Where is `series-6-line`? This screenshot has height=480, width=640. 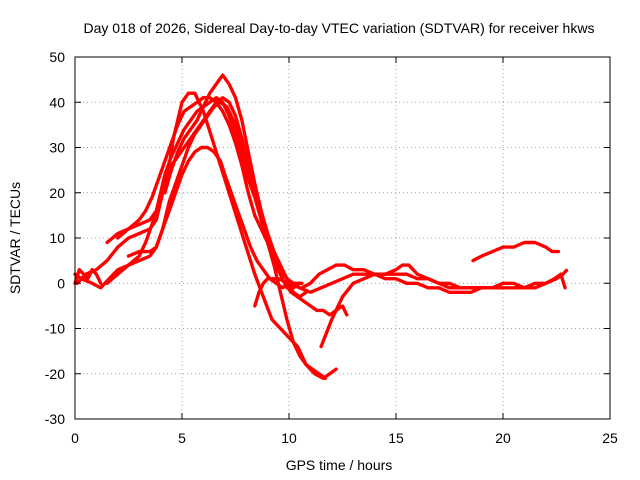 series-6-line is located at coordinates (205, 190).